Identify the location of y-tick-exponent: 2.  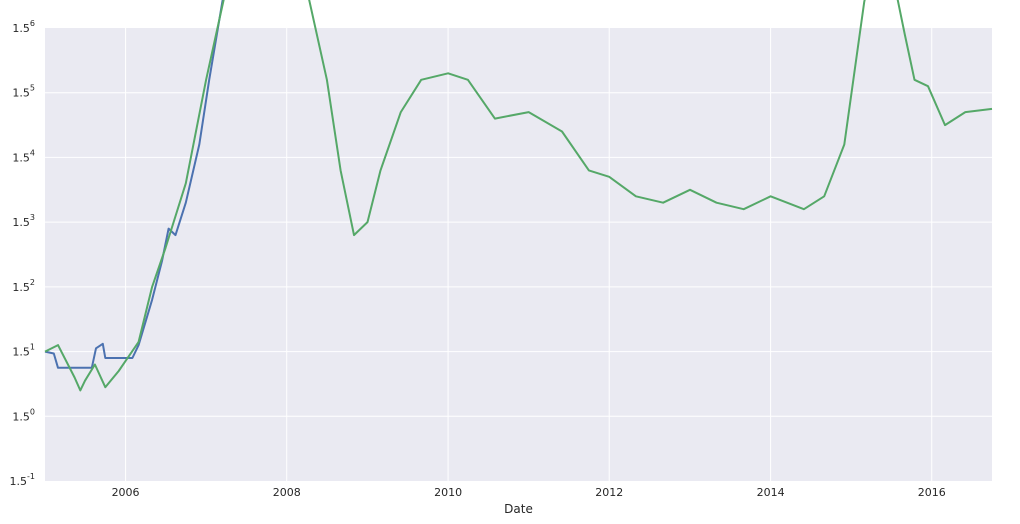
(32, 282).